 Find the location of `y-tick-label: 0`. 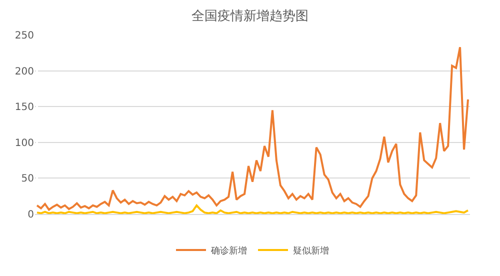

y-tick-label: 0 is located at coordinates (31, 215).